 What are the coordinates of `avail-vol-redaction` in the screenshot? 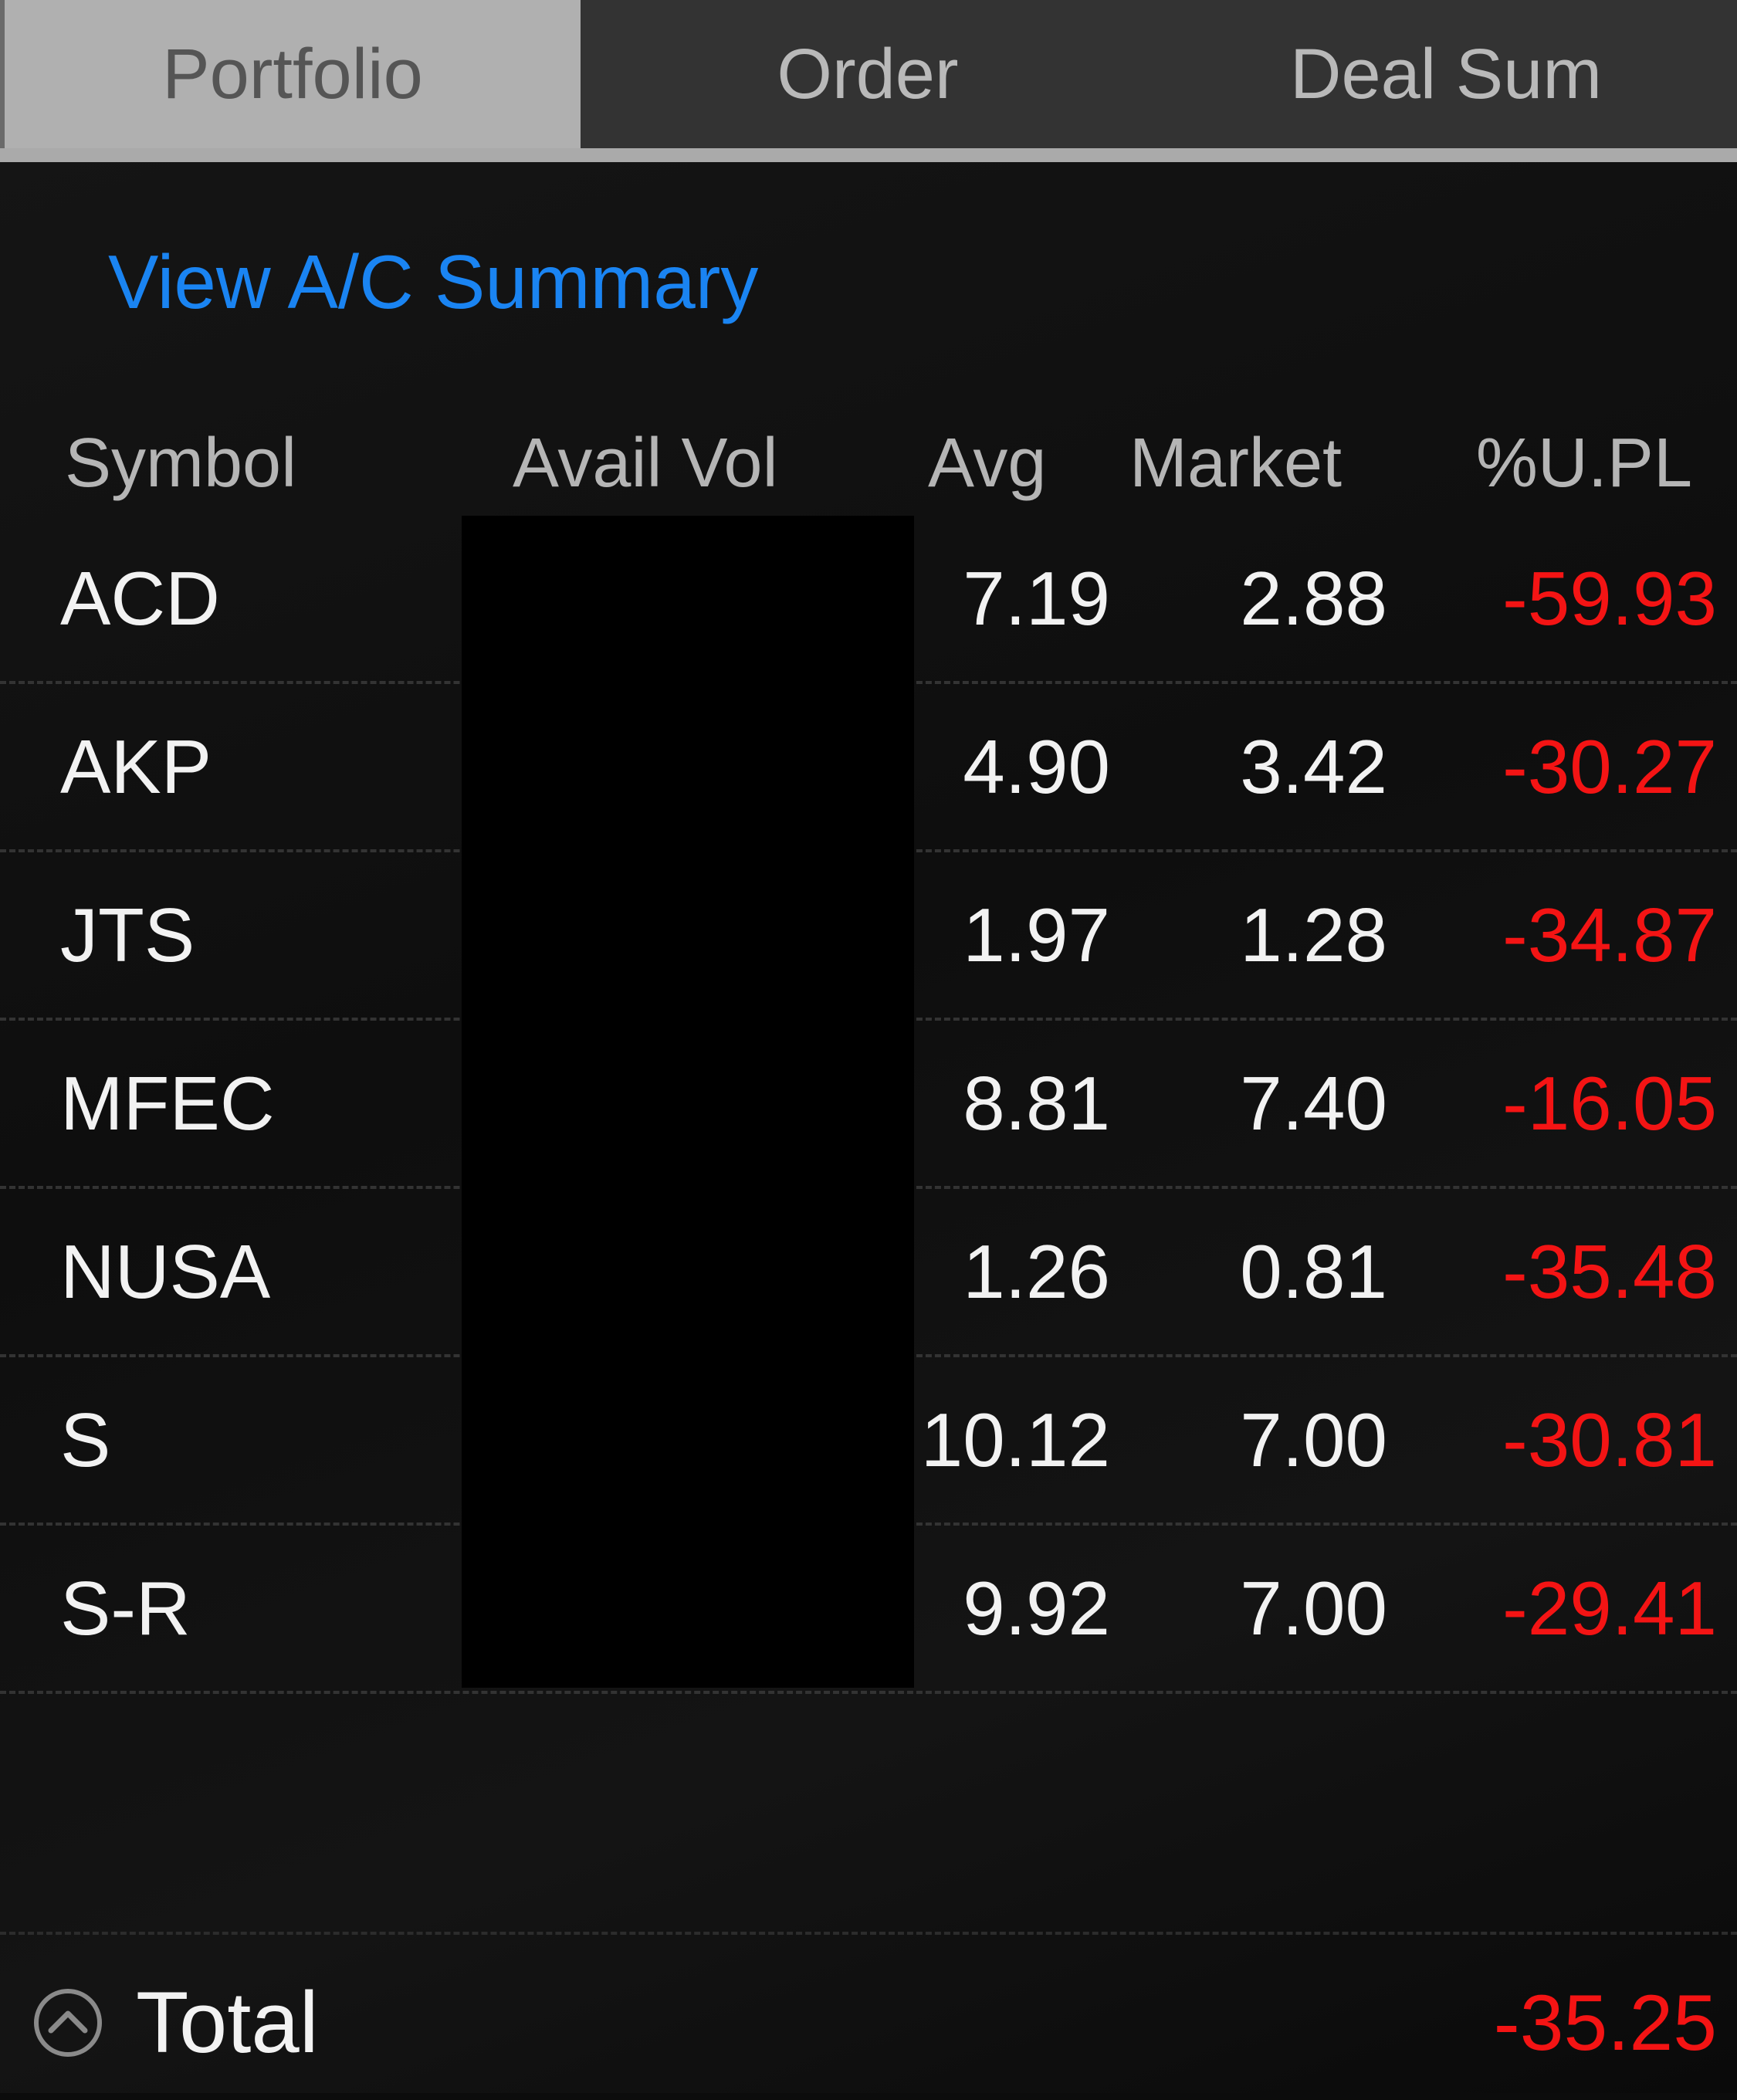 It's located at (688, 1102).